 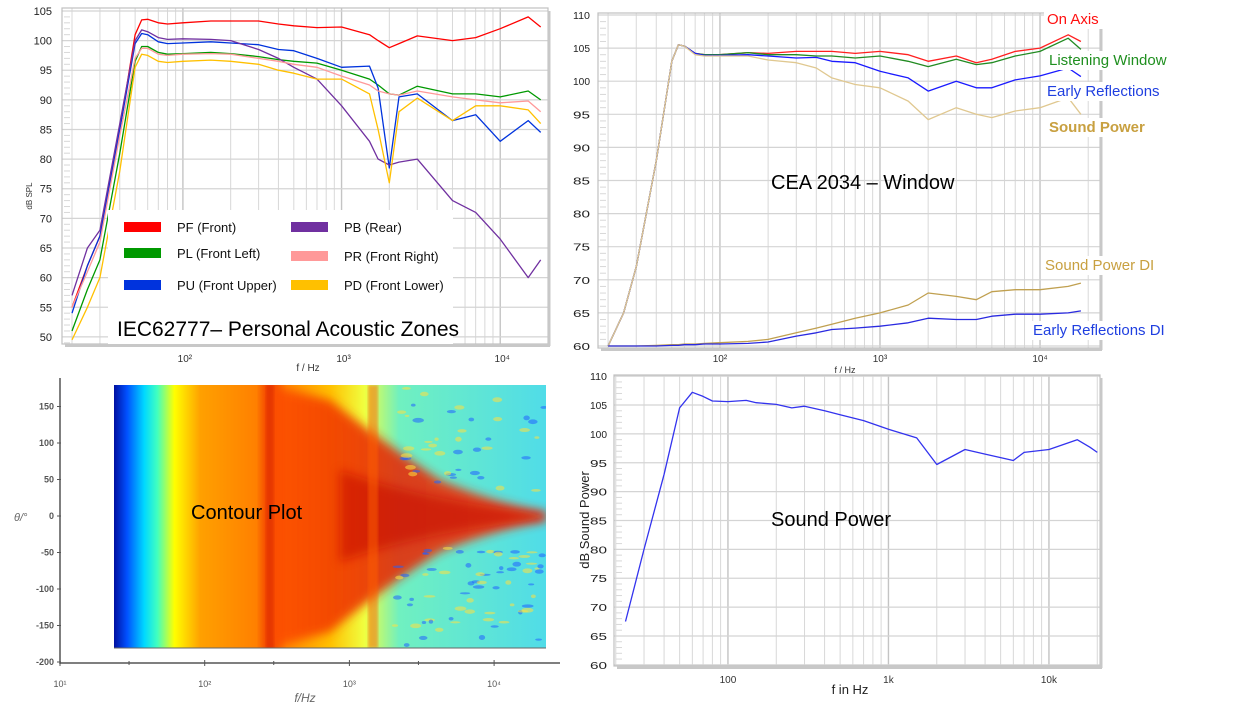 What do you see at coordinates (227, 285) in the screenshot?
I see `legend-label: PU (Front Upper)` at bounding box center [227, 285].